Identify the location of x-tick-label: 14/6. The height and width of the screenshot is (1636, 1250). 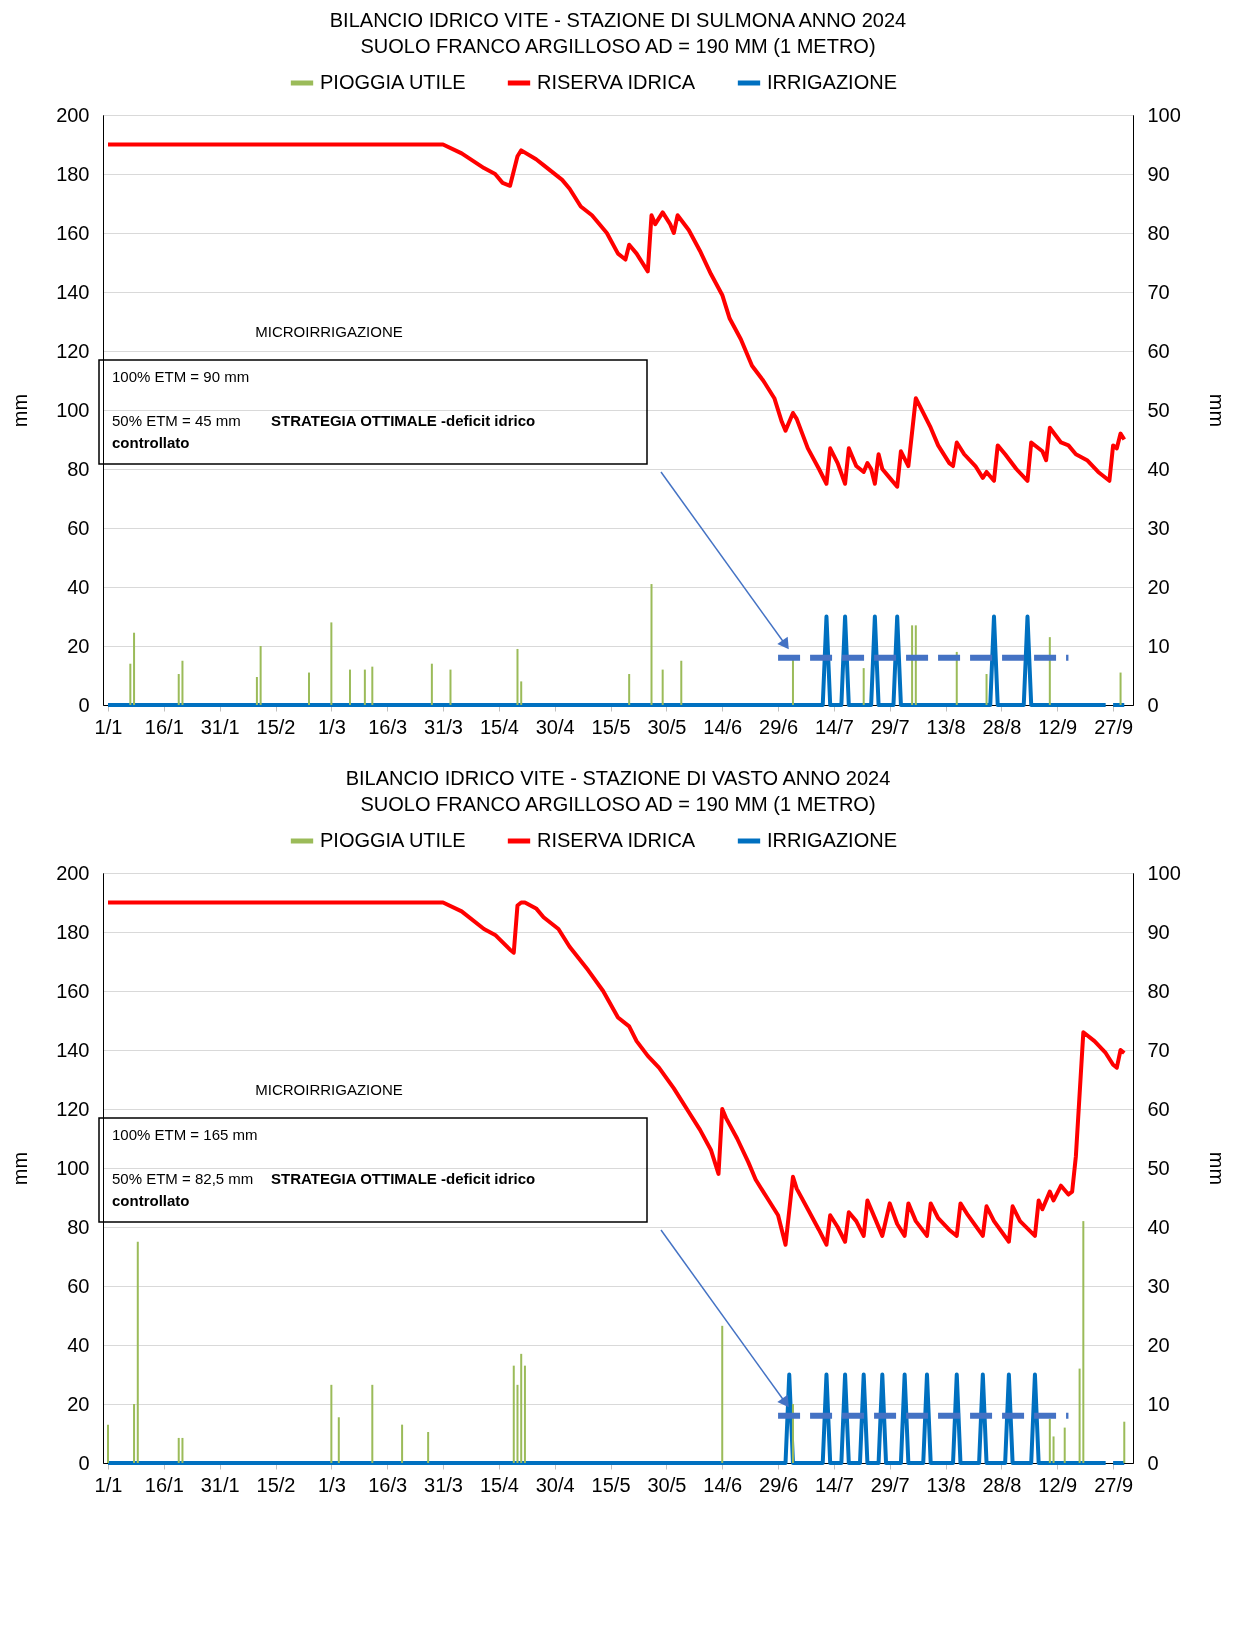
(723, 726).